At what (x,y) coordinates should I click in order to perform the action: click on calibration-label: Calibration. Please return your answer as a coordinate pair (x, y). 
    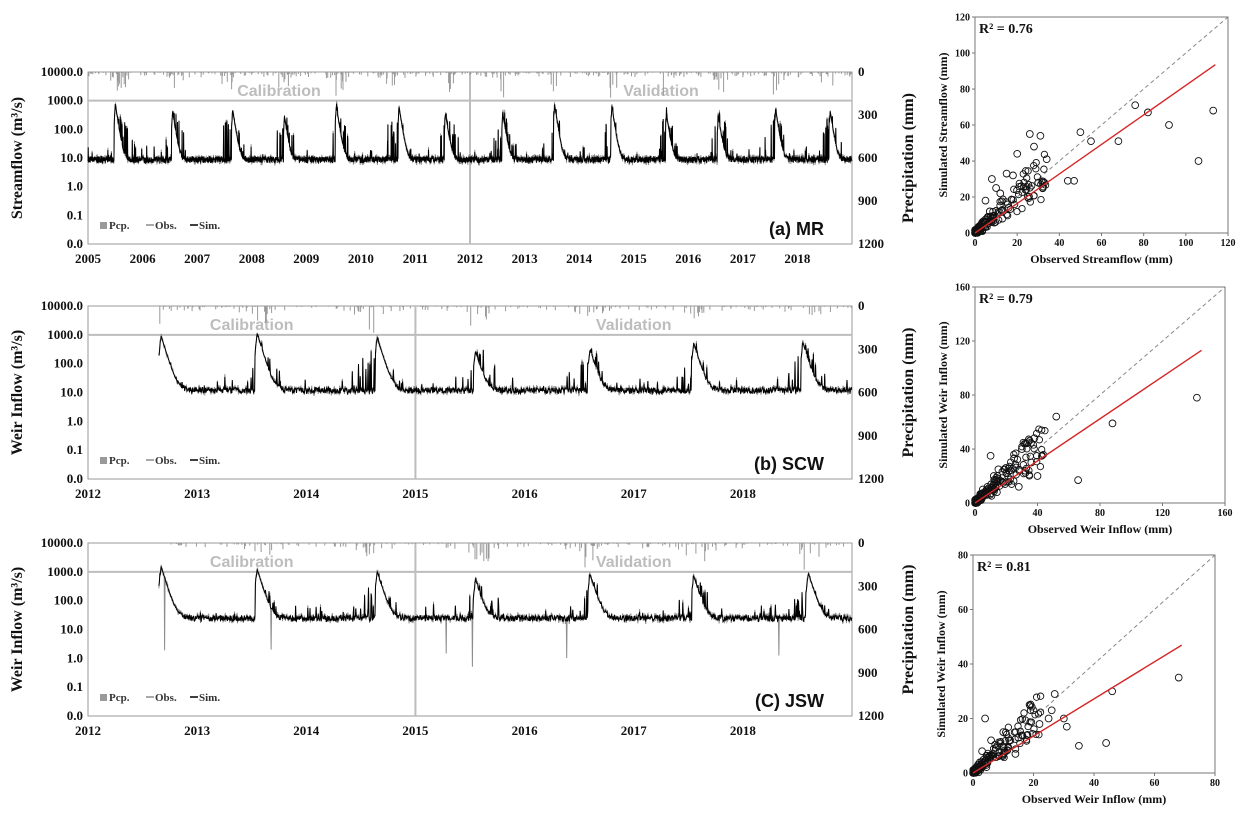
    Looking at the image, I should click on (252, 562).